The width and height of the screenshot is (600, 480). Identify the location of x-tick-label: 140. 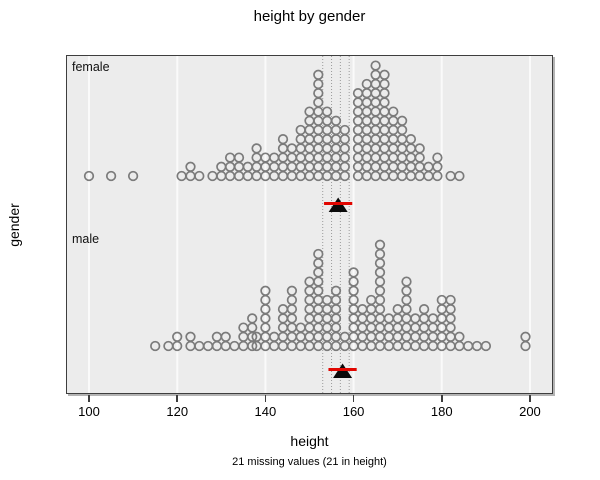
(265, 411).